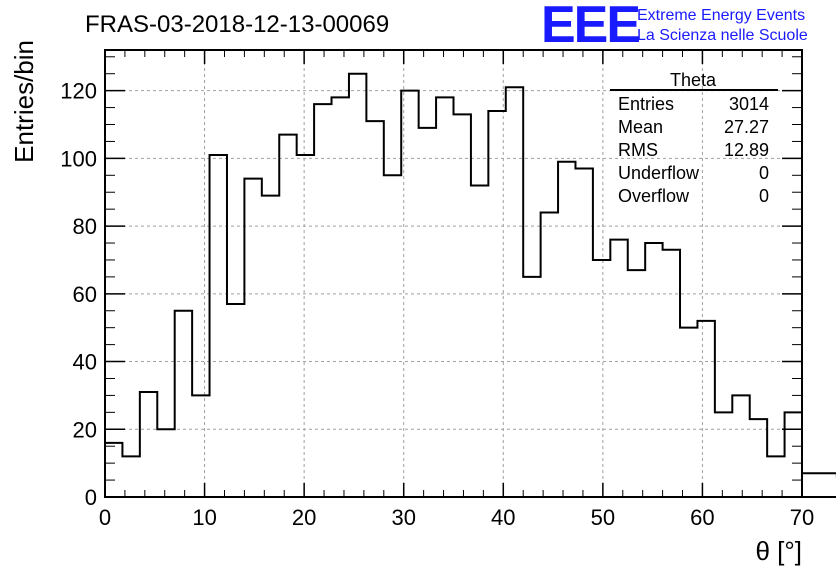 The image size is (836, 572). What do you see at coordinates (85, 226) in the screenshot?
I see `y-tick-label: 80` at bounding box center [85, 226].